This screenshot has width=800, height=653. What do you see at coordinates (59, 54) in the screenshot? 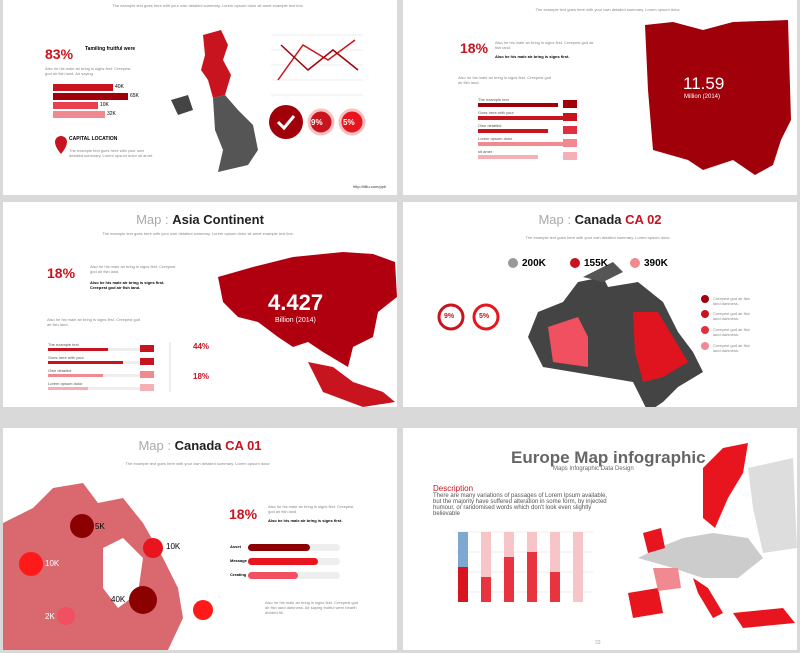
I see `stat: 83%` at bounding box center [59, 54].